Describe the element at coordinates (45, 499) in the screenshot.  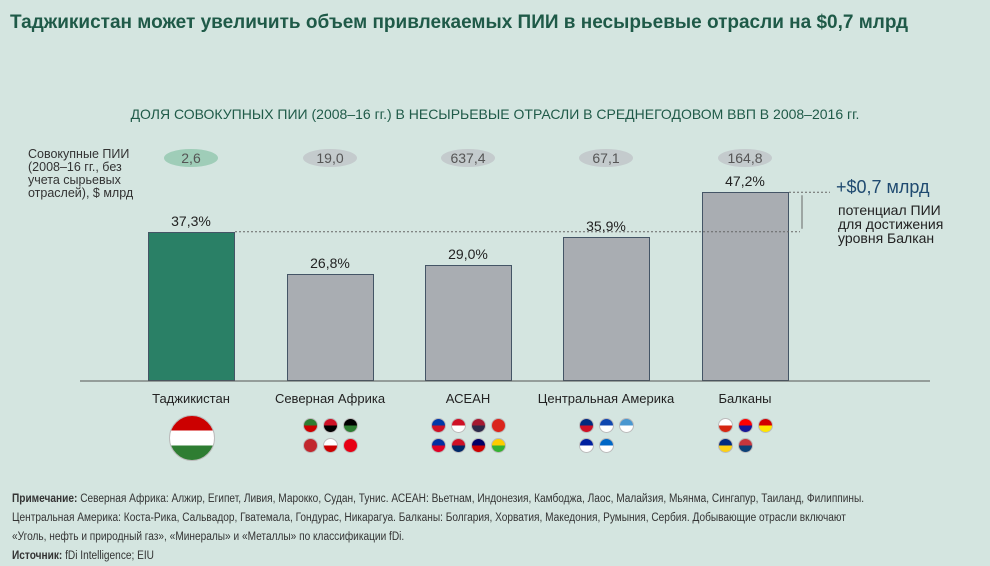
I see `note-label: Примечание:` at that location.